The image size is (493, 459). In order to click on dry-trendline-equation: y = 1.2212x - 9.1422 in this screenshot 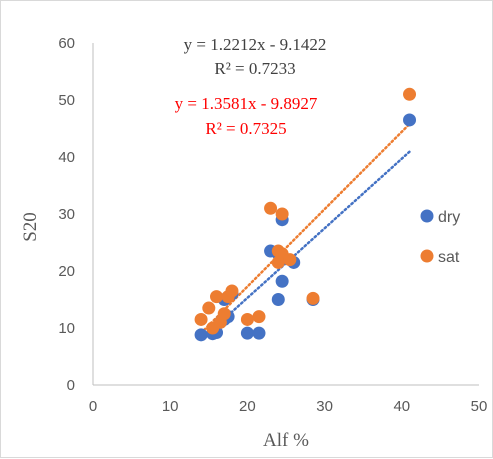, I will do `click(255, 44)`.